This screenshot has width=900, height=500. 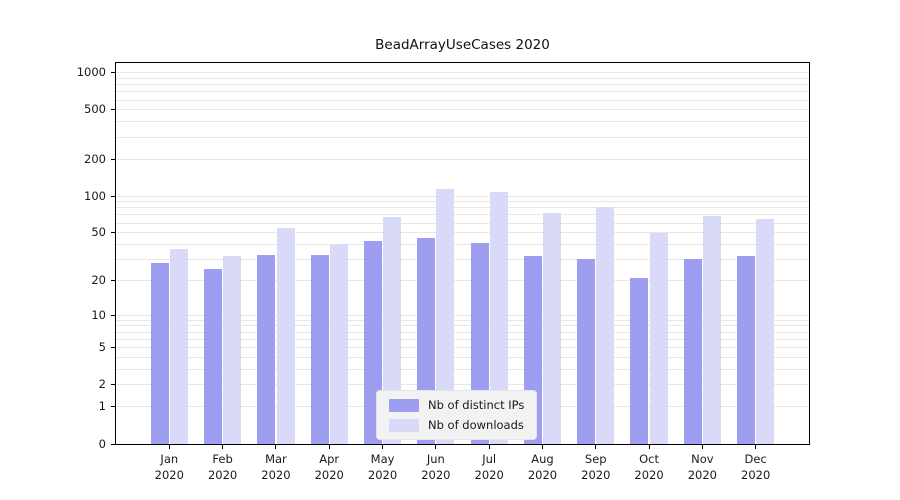 What do you see at coordinates (649, 467) in the screenshot?
I see `x-tick-label: Oct 2020` at bounding box center [649, 467].